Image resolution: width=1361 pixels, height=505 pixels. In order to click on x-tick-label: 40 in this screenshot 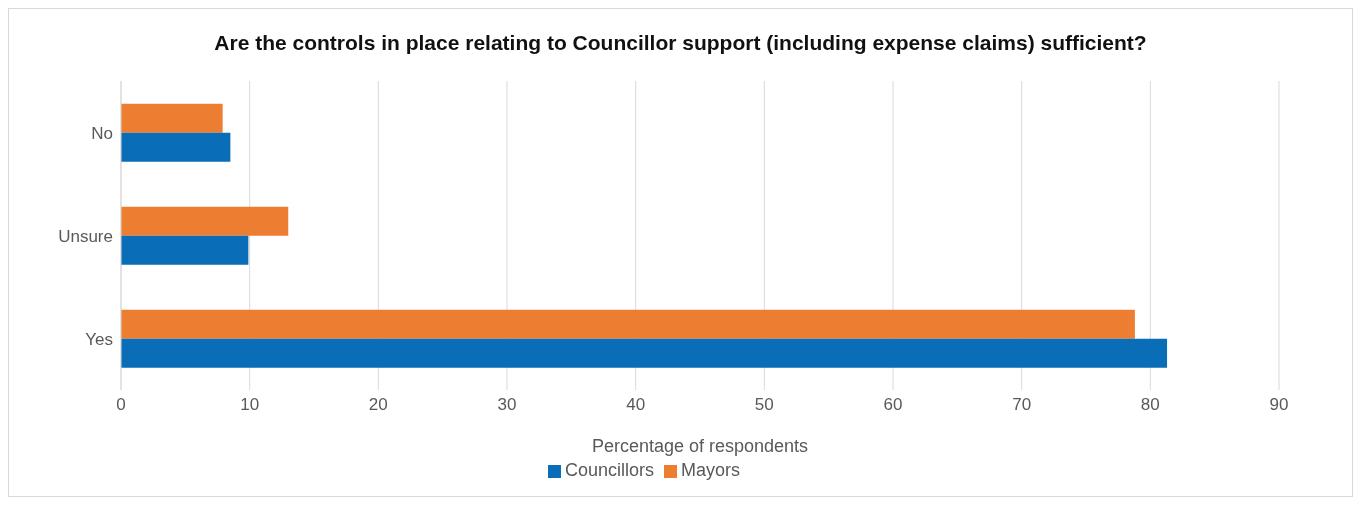, I will do `click(636, 405)`.